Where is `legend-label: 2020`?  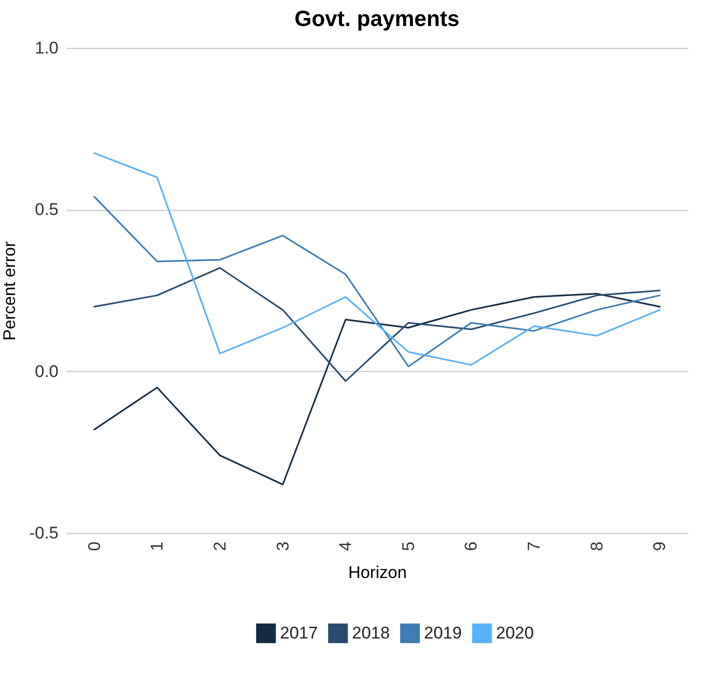 legend-label: 2020 is located at coordinates (515, 632).